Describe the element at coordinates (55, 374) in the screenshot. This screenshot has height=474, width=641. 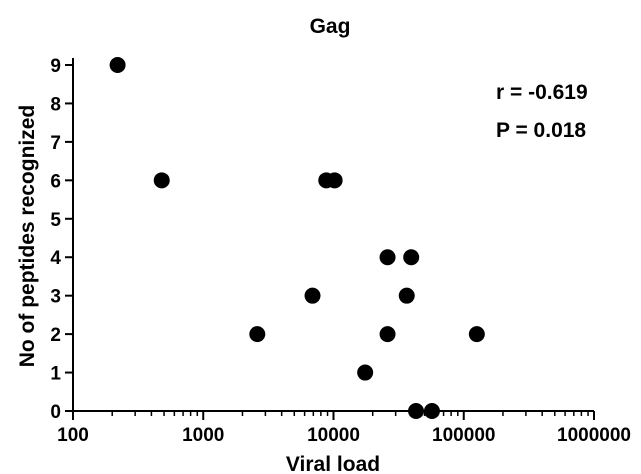
I see `y-tick-label: 1` at that location.